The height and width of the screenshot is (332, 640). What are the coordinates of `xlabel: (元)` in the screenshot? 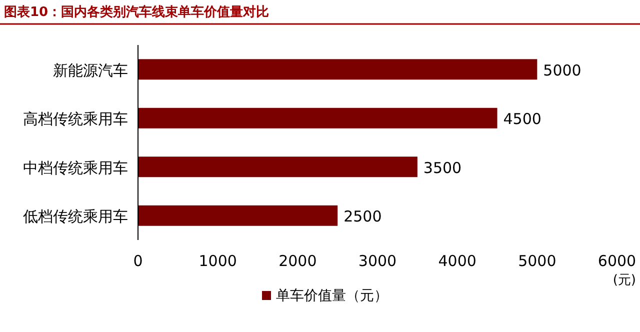 It's located at (624, 280).